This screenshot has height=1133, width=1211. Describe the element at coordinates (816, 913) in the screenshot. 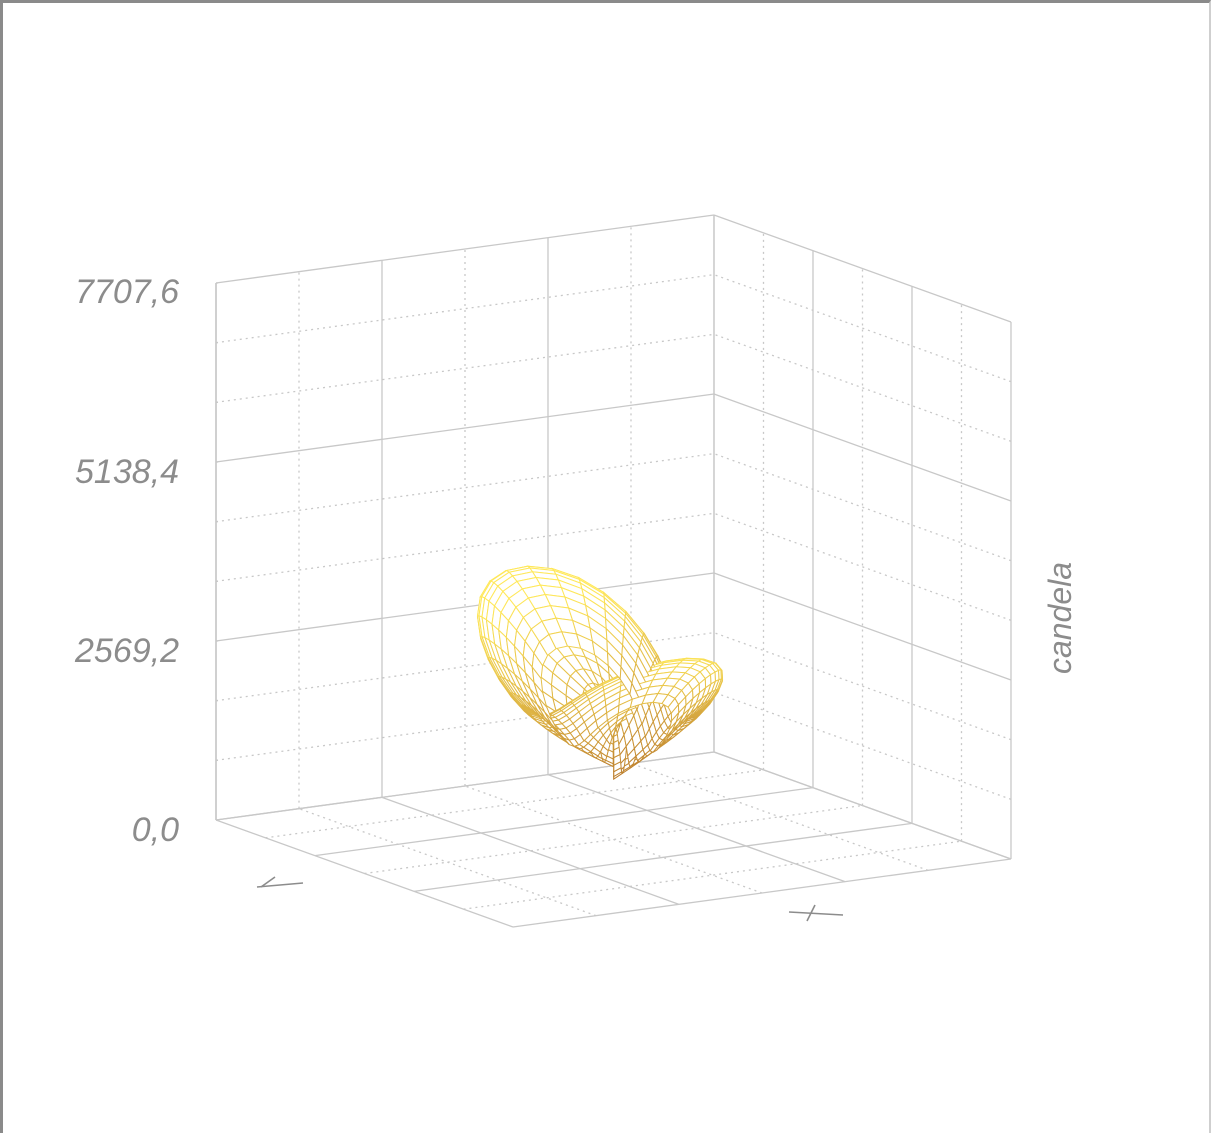

I see `y-axis-marker` at that location.